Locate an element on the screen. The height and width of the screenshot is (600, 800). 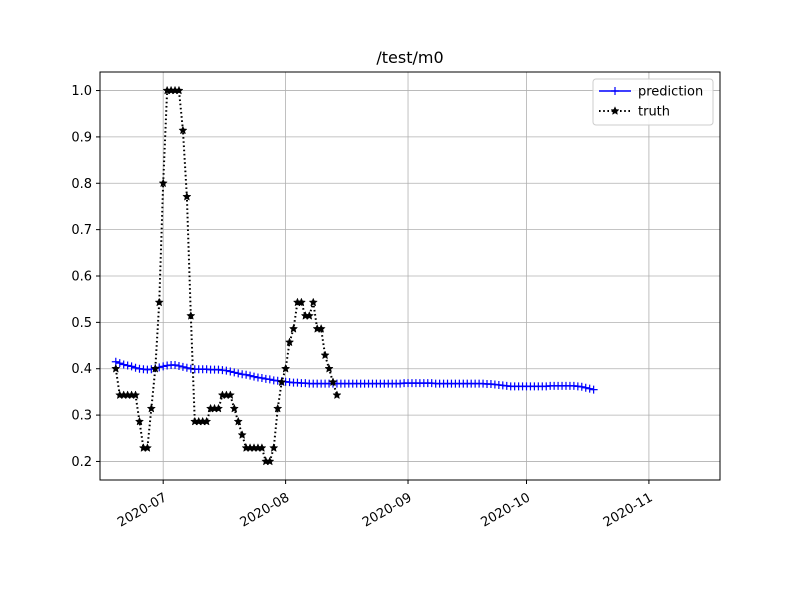
y-tick-label: 0.5 is located at coordinates (81, 323).